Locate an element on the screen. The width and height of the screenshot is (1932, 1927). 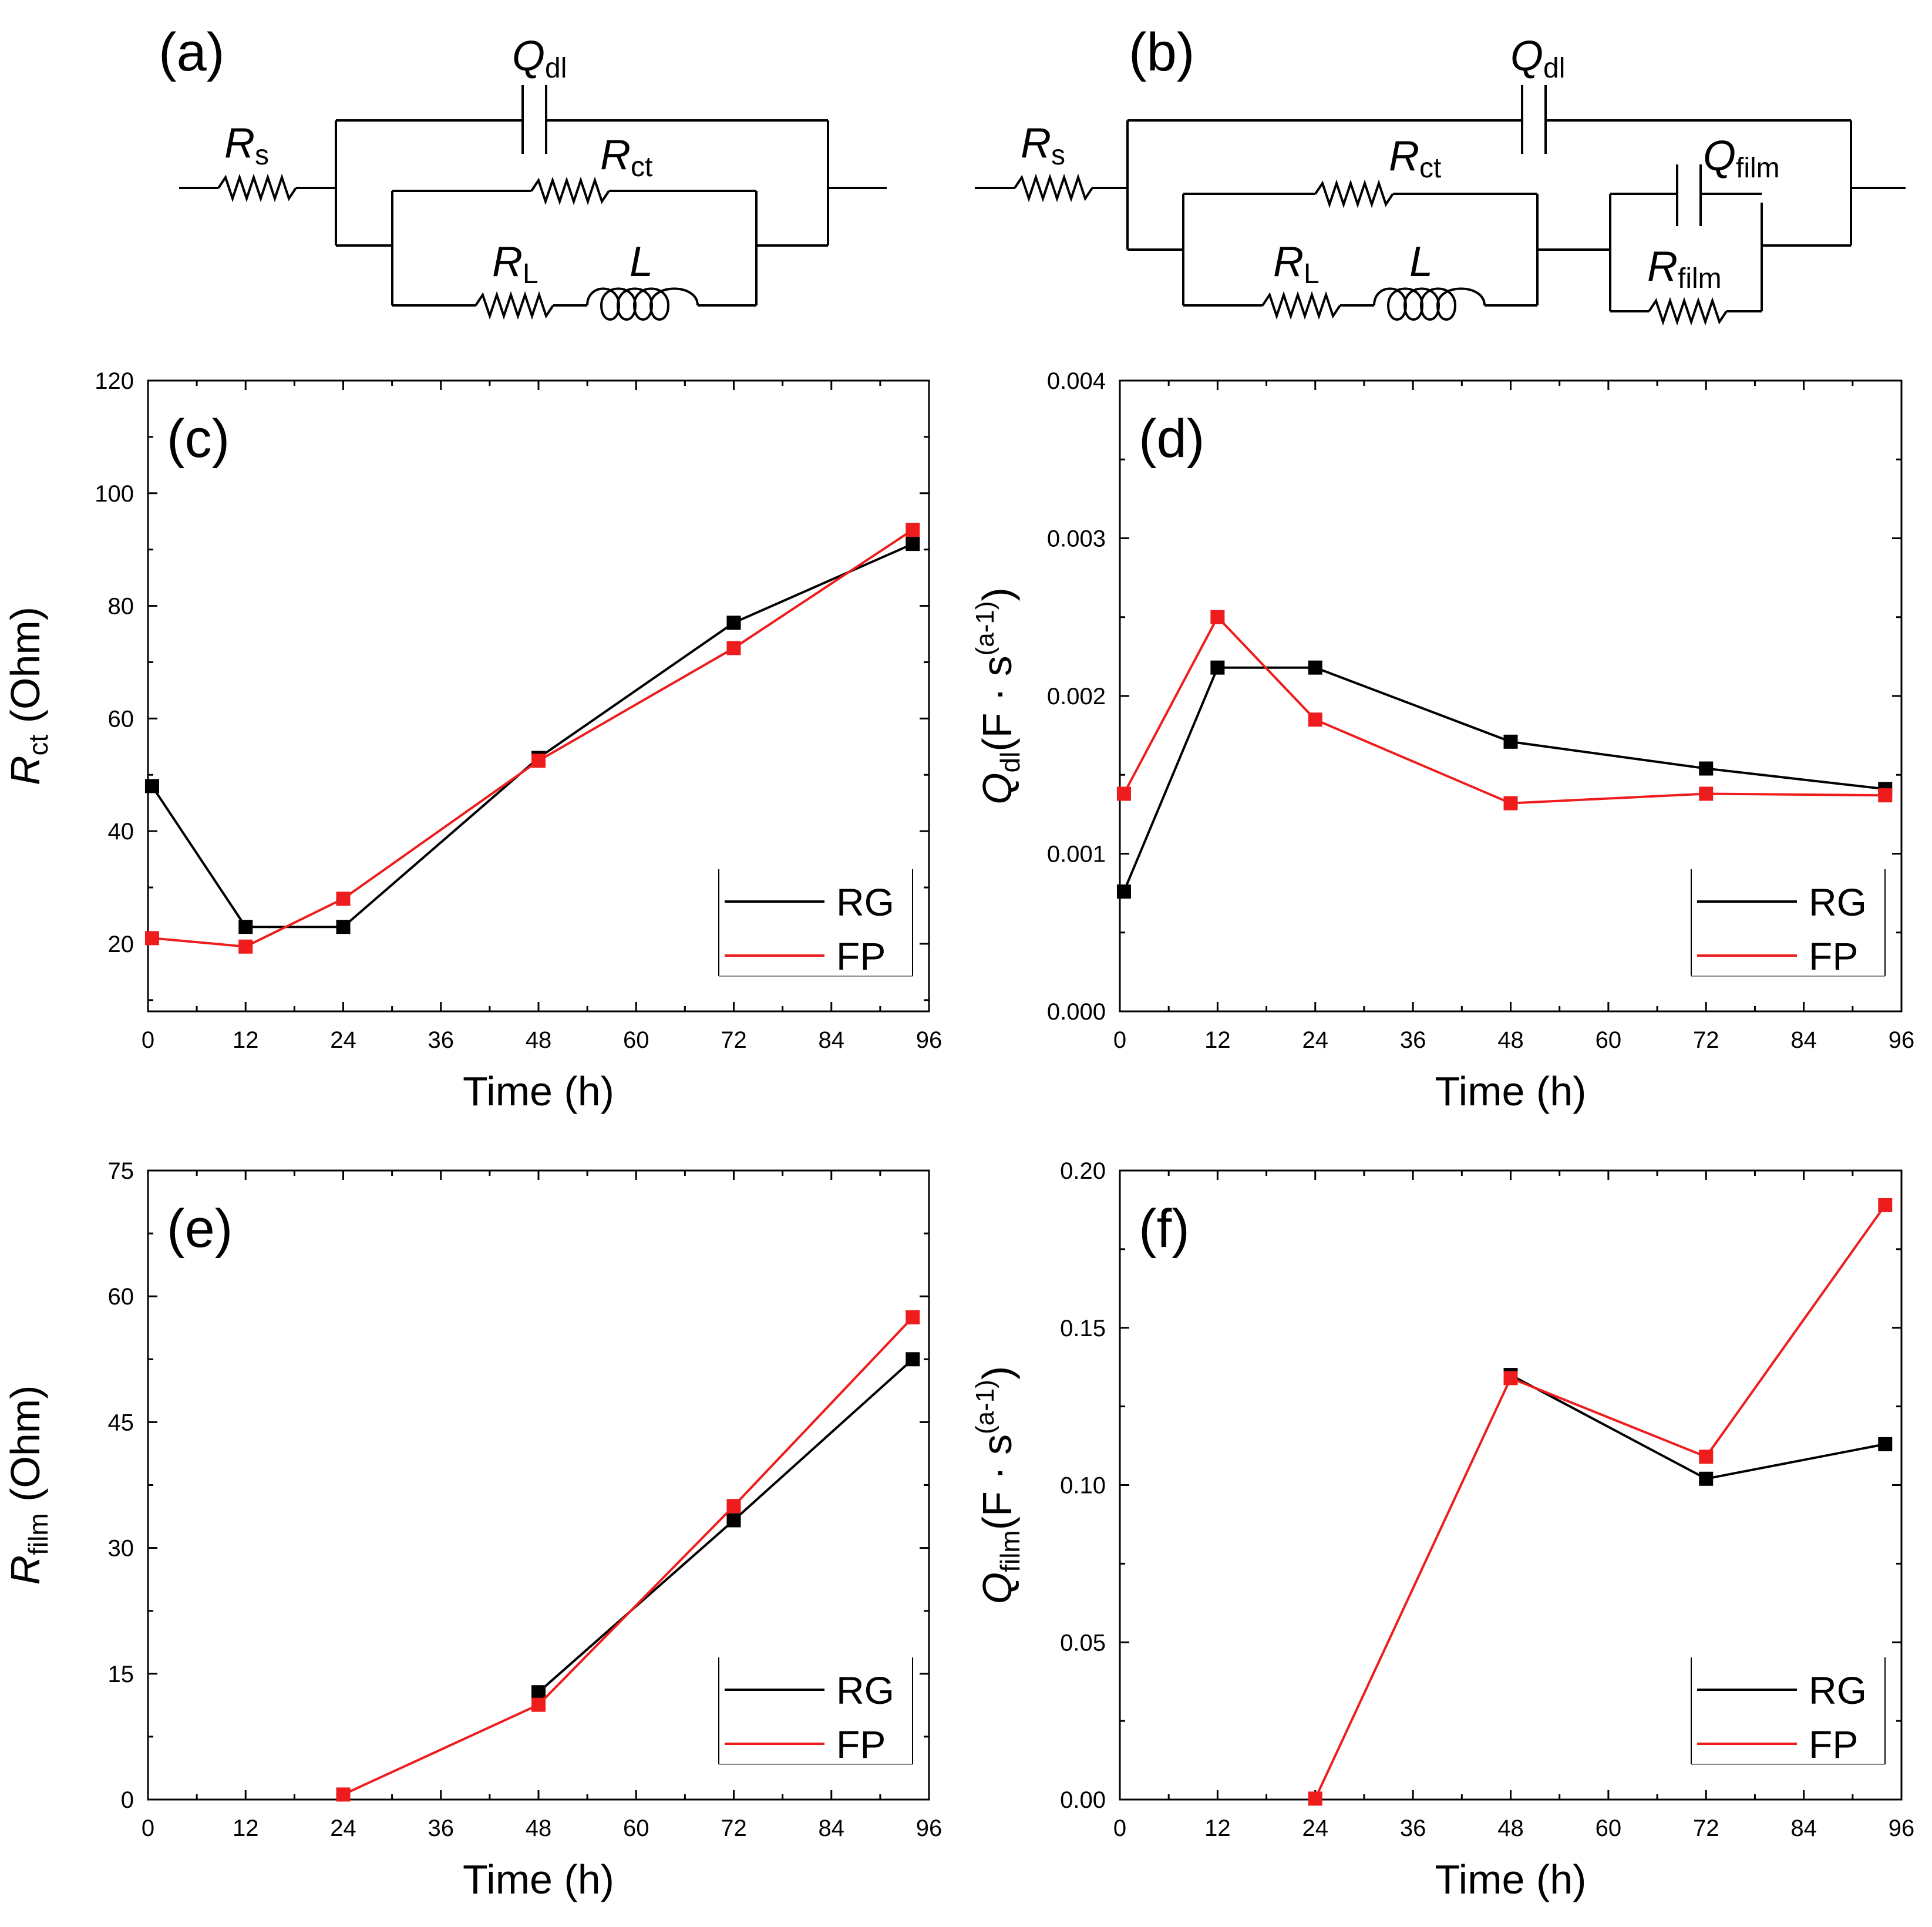
circuit-b-rl-resistor is located at coordinates (1301, 305).